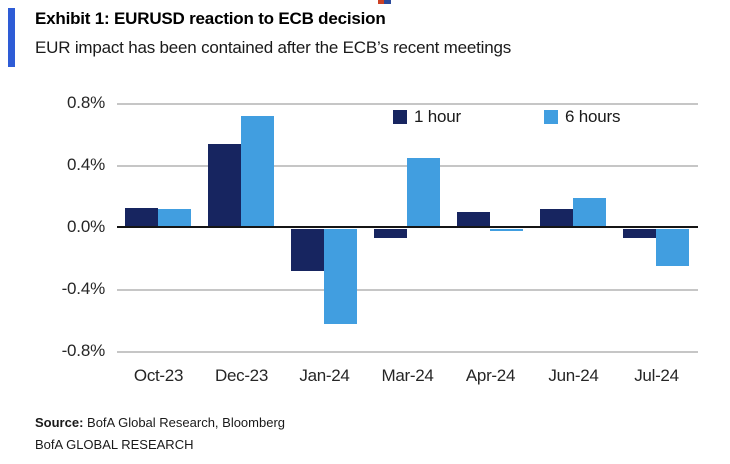  I want to click on y-tick-label: -0.4%, so click(83, 288).